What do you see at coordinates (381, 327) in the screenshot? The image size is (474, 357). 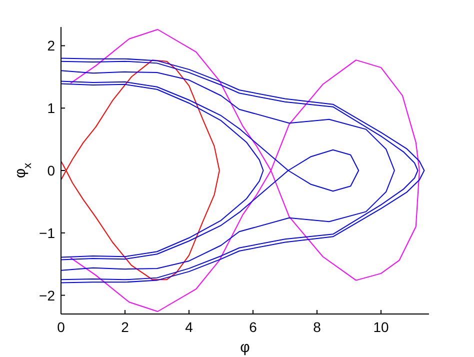 I see `x-tick-label: 10` at bounding box center [381, 327].